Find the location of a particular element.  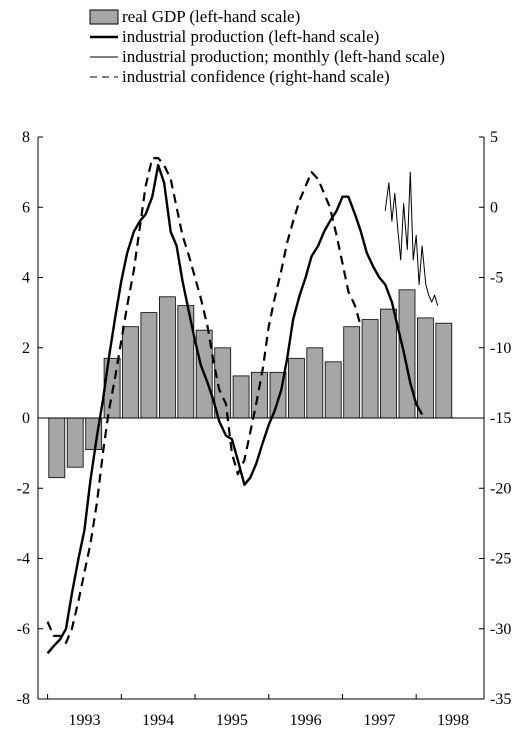

right-tick-label: -20 is located at coordinates (500, 488).